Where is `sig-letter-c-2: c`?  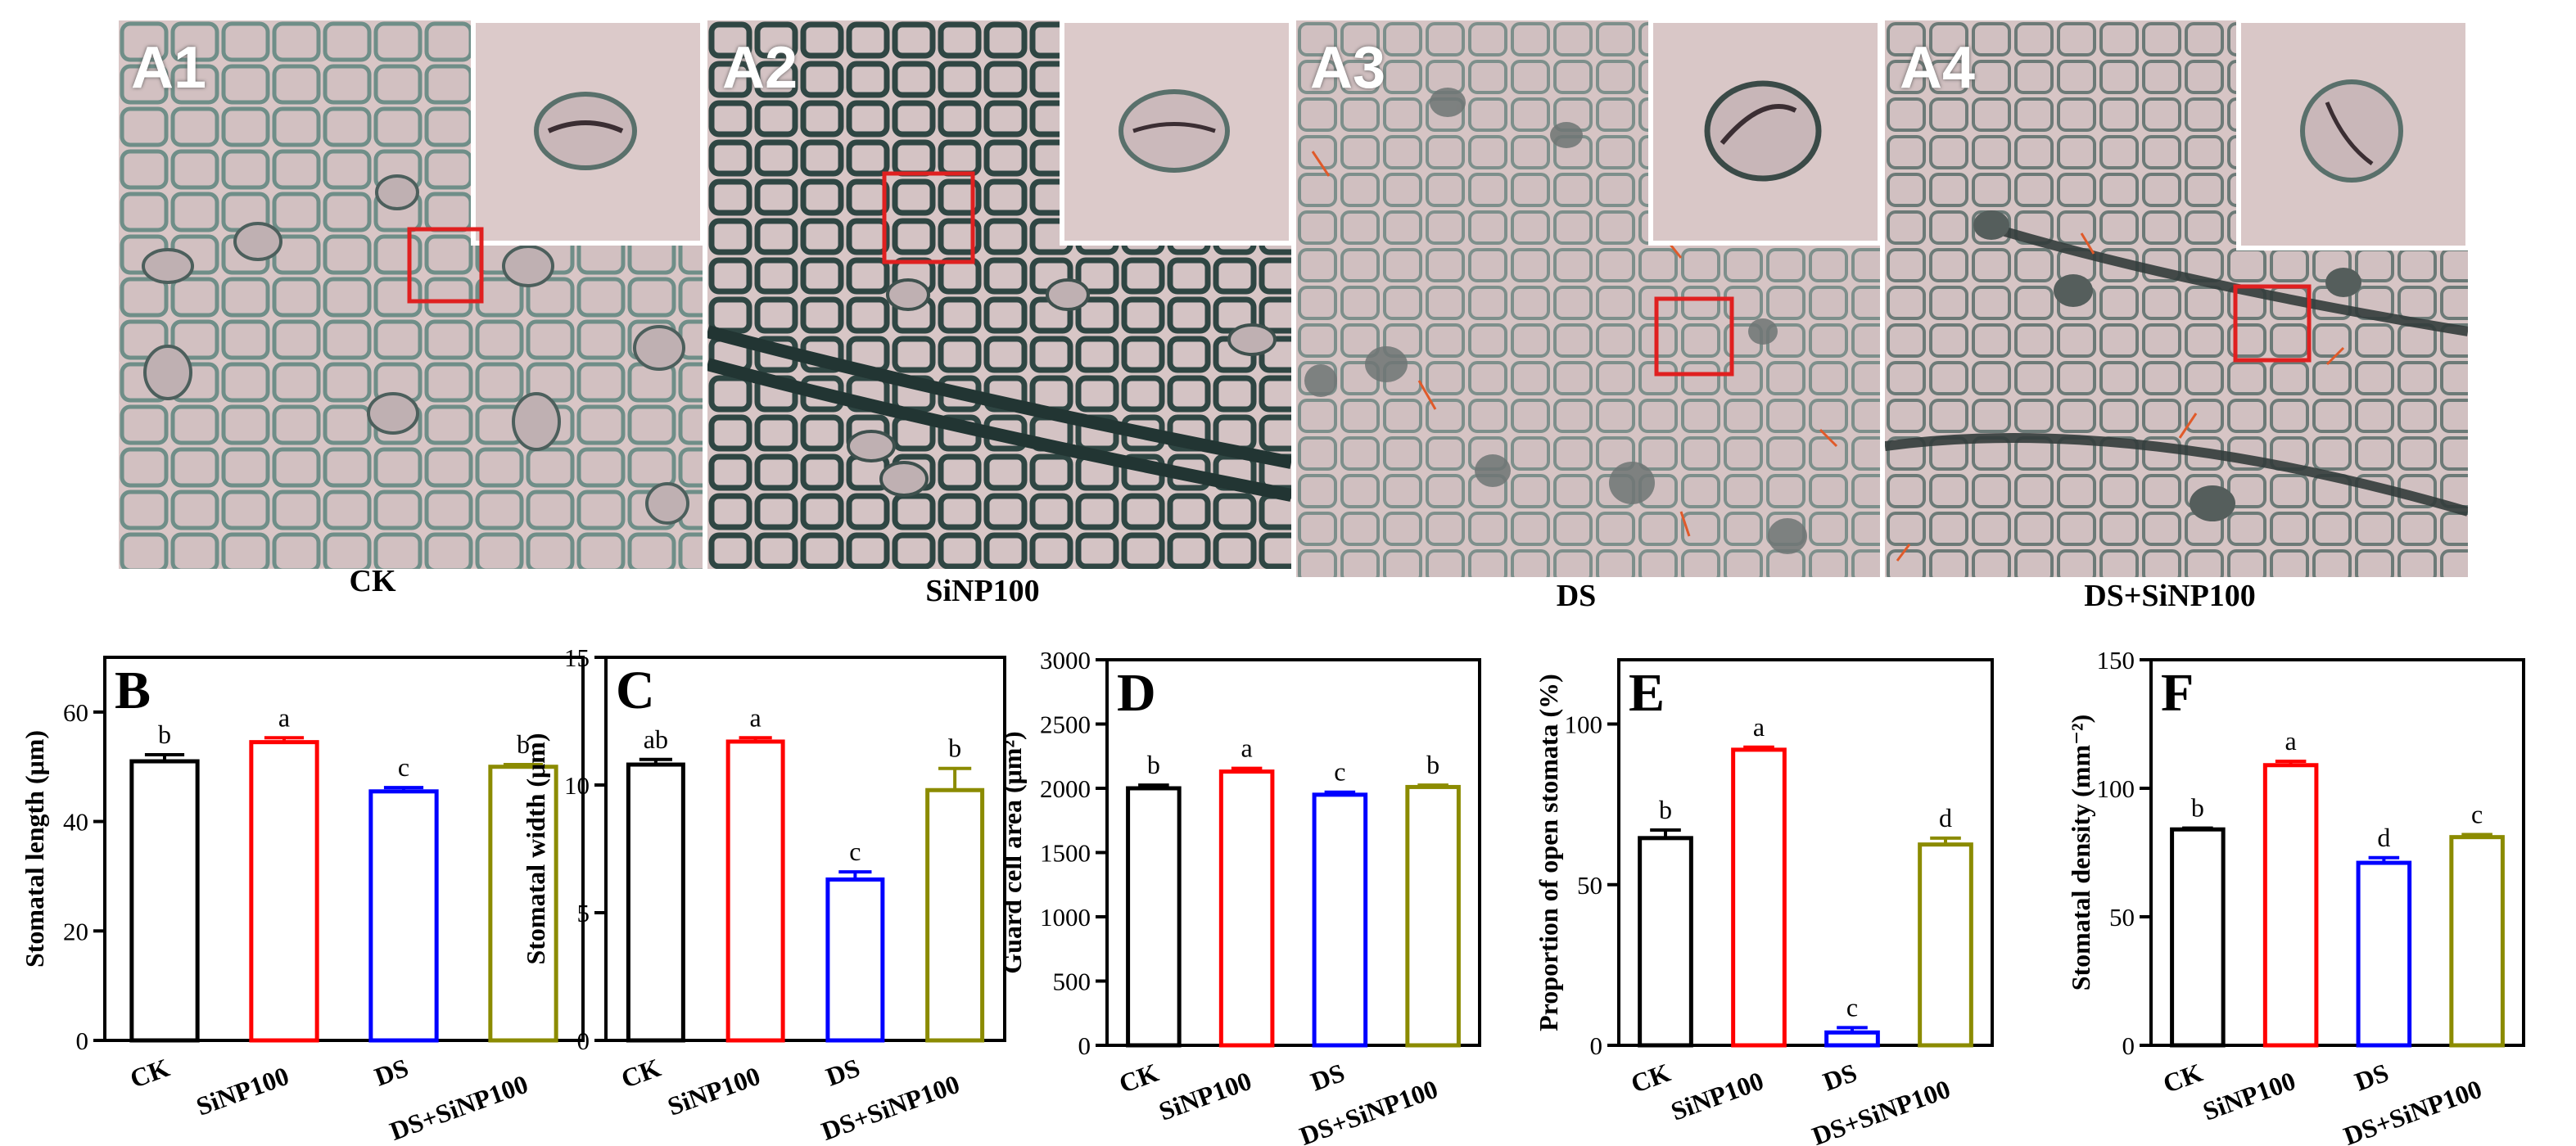 sig-letter-c-2: c is located at coordinates (855, 852).